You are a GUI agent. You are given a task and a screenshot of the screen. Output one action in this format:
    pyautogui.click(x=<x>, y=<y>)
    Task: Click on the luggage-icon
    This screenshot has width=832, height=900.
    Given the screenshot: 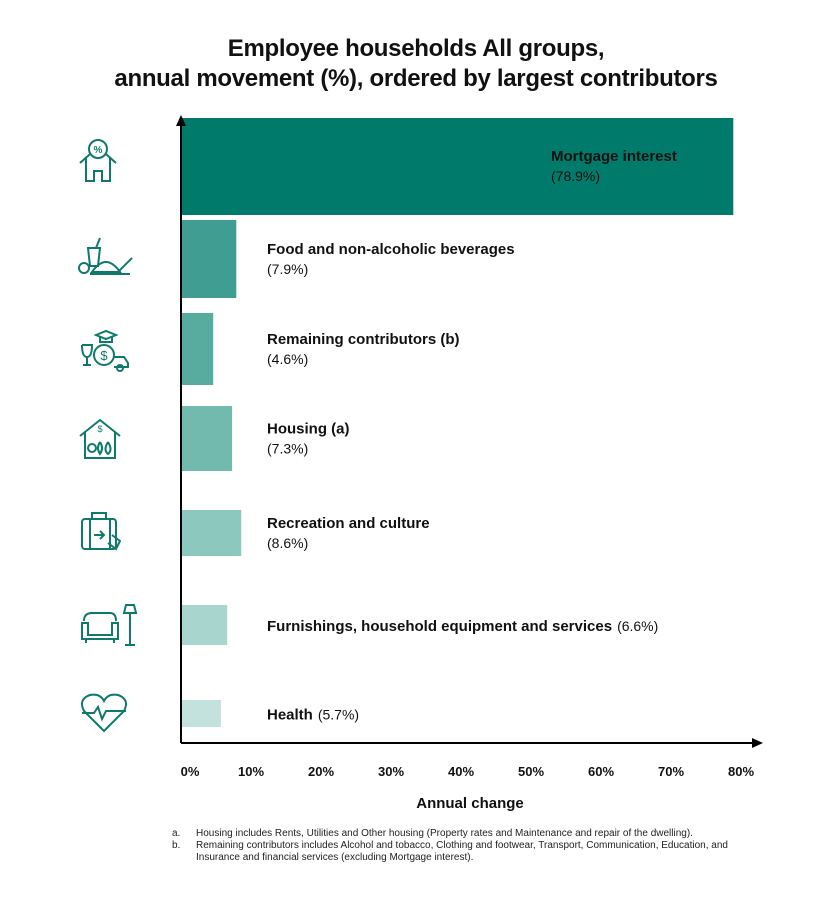 What is the action you would take?
    pyautogui.click(x=101, y=531)
    